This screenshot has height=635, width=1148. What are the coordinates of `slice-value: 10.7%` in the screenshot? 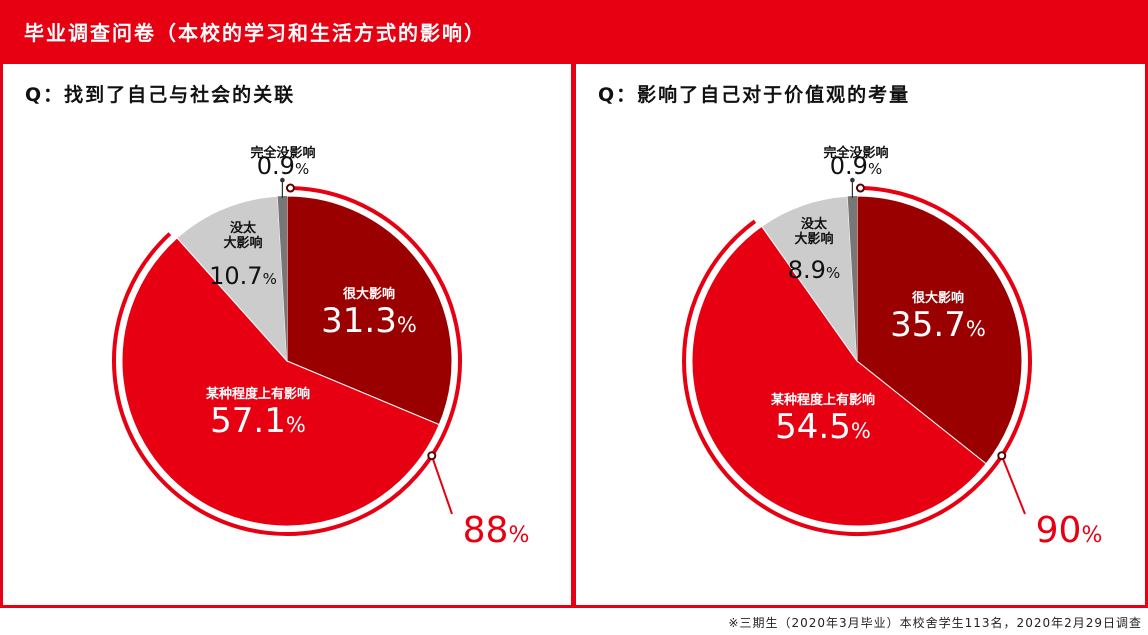 It's located at (243, 276).